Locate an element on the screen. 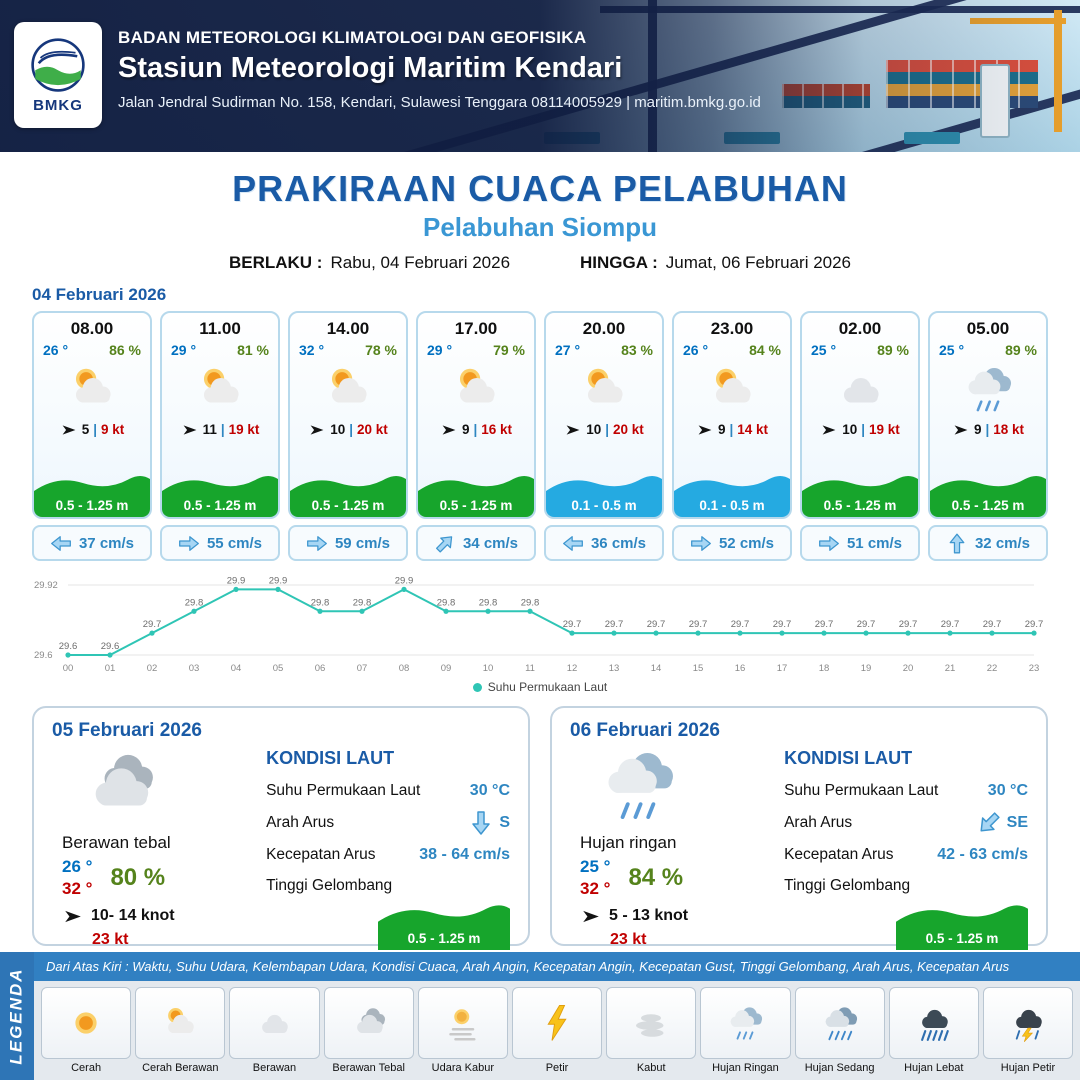 The height and width of the screenshot is (1080, 1080). current-speed: 51 cm/s is located at coordinates (874, 543).